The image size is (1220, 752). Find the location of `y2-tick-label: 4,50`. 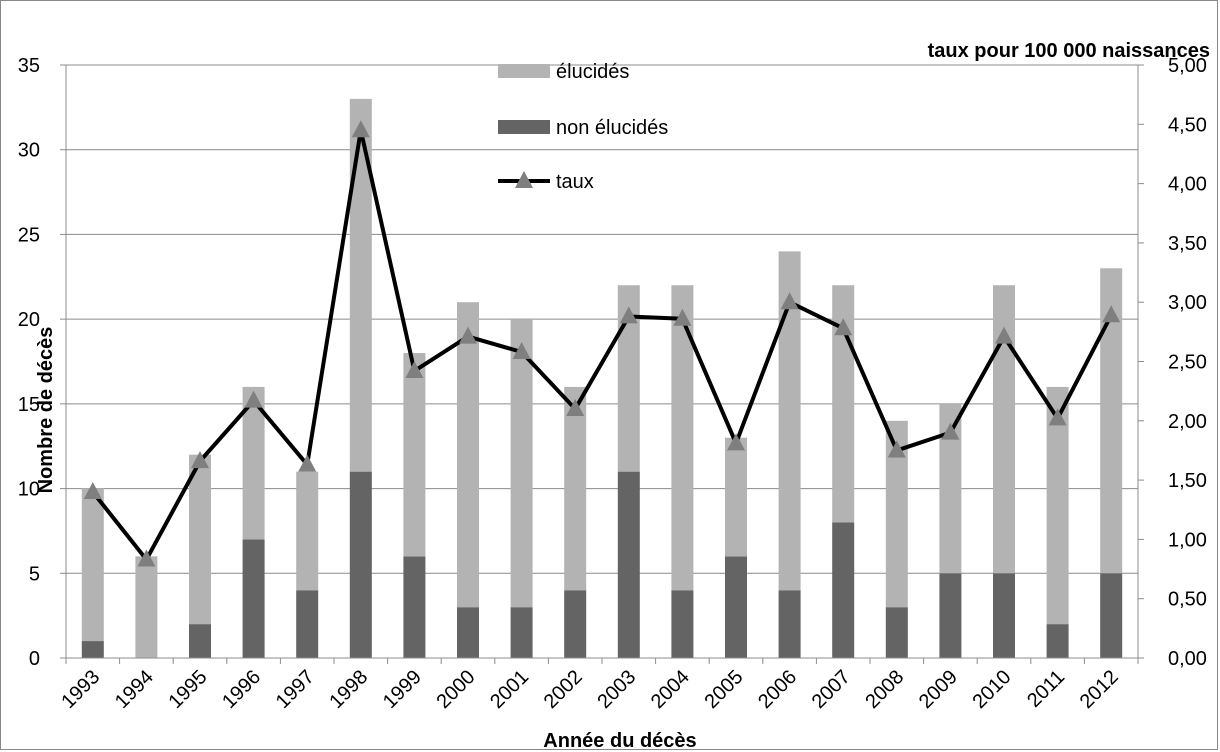

y2-tick-label: 4,50 is located at coordinates (1187, 125).